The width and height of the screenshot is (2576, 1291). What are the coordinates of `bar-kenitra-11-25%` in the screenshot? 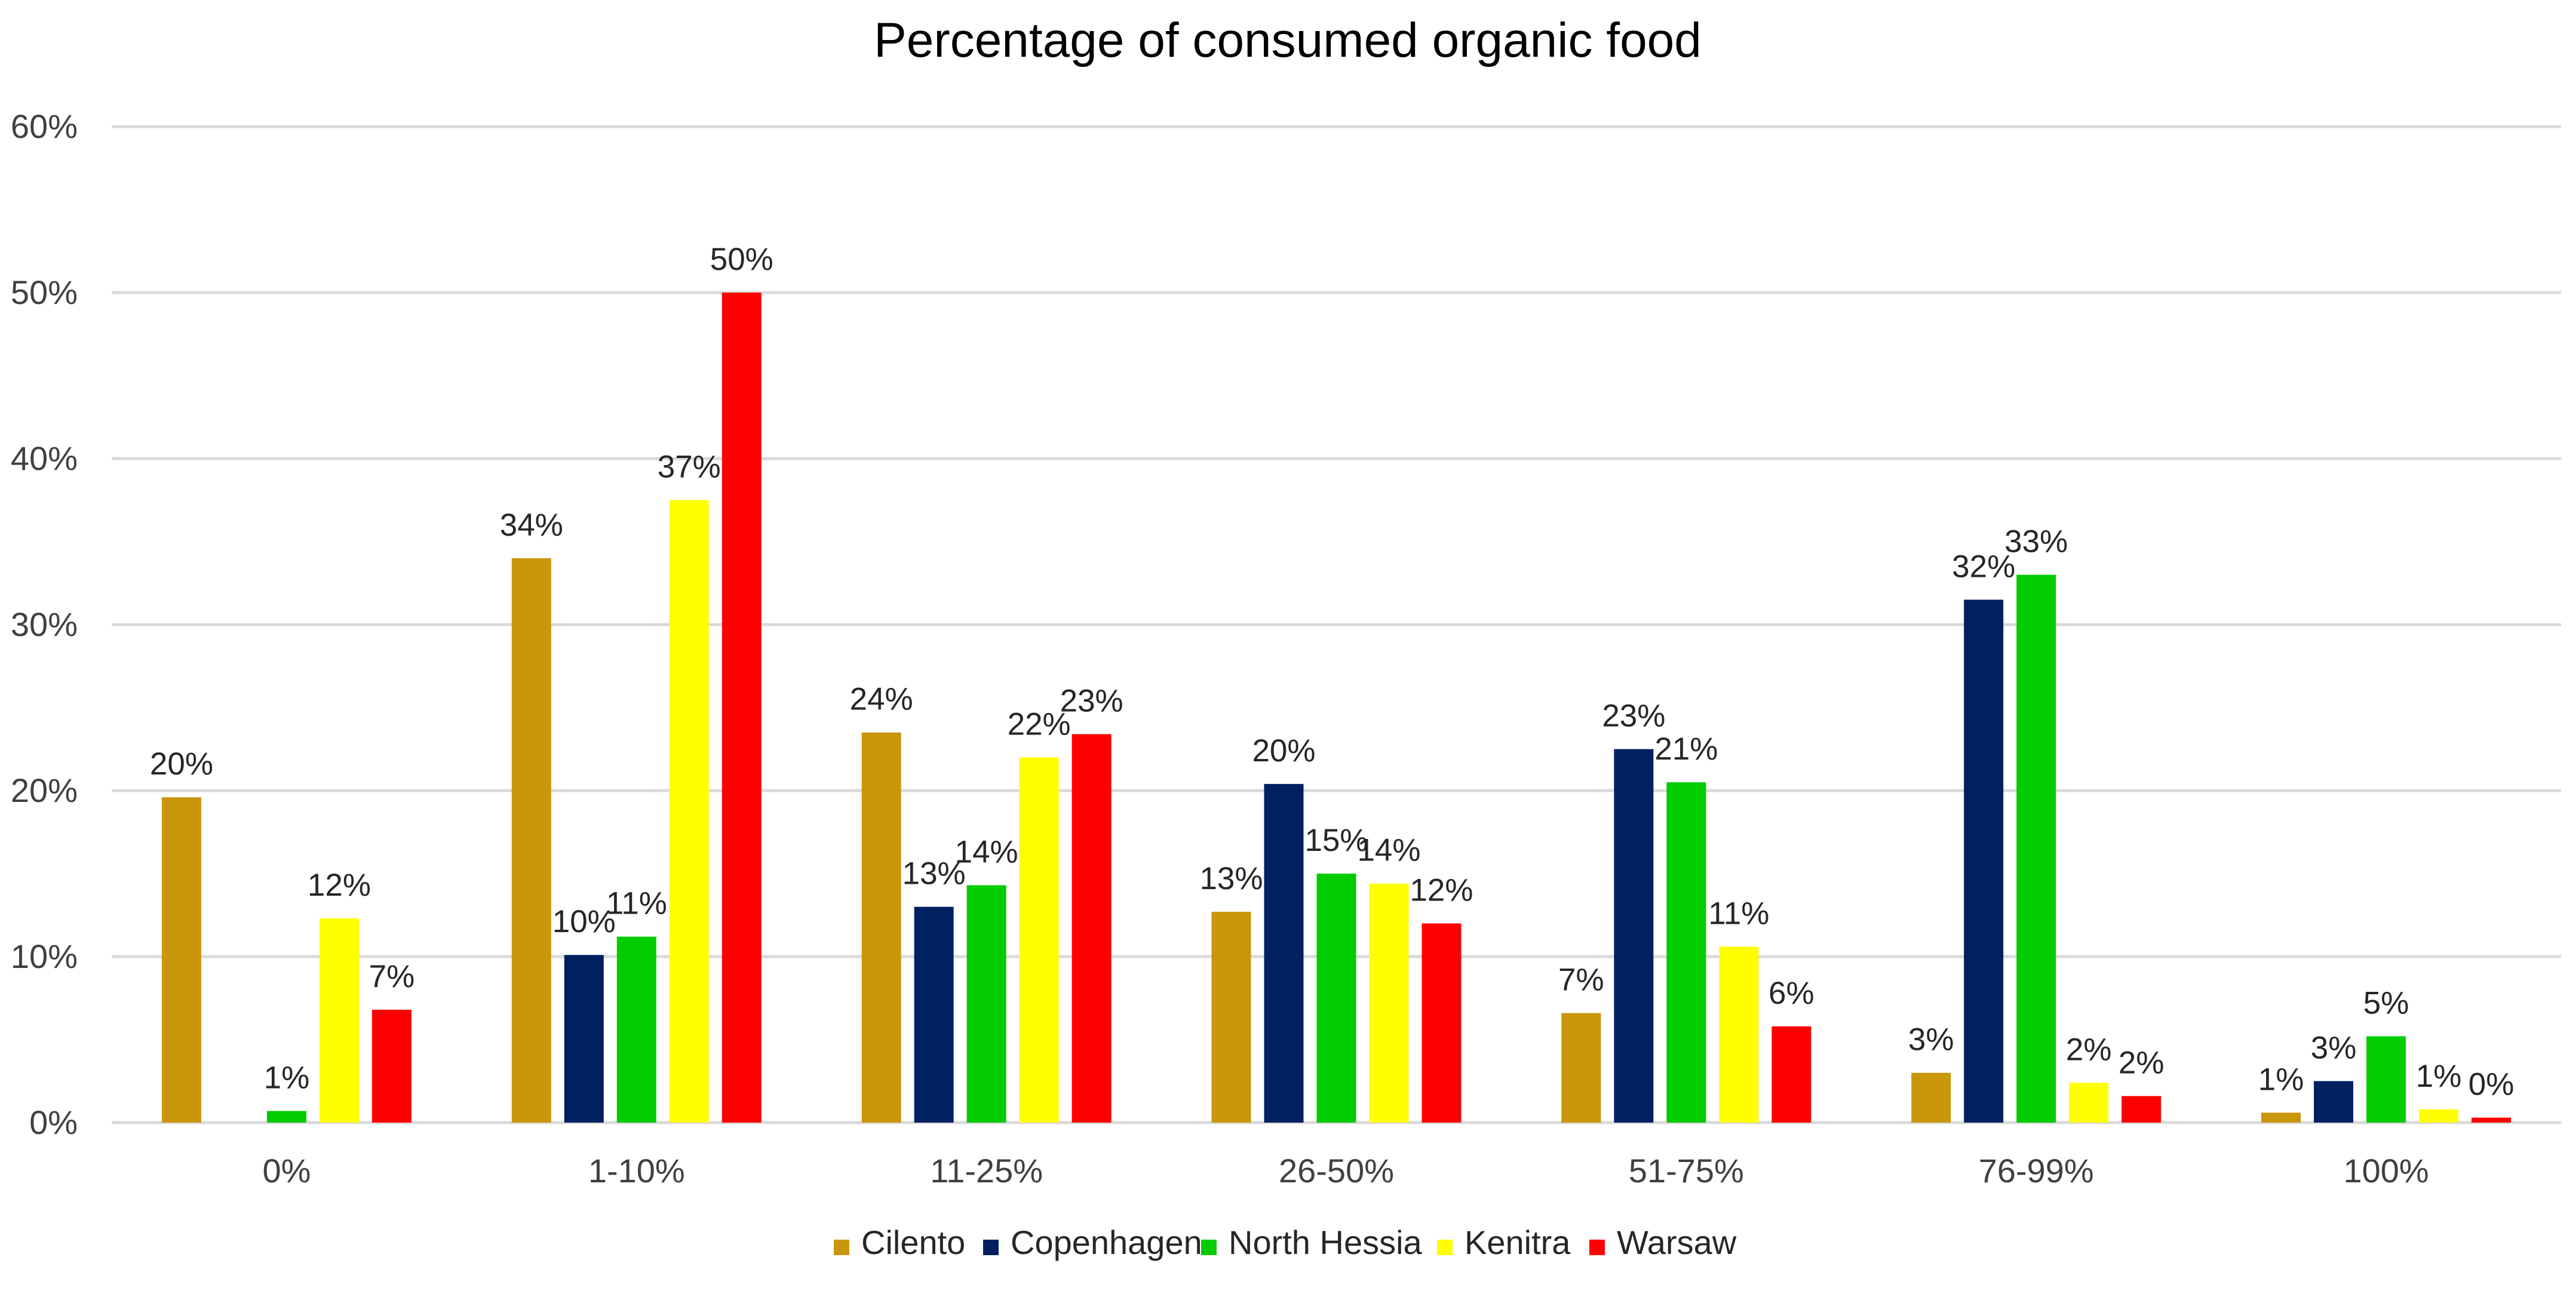 It's located at (1039, 940).